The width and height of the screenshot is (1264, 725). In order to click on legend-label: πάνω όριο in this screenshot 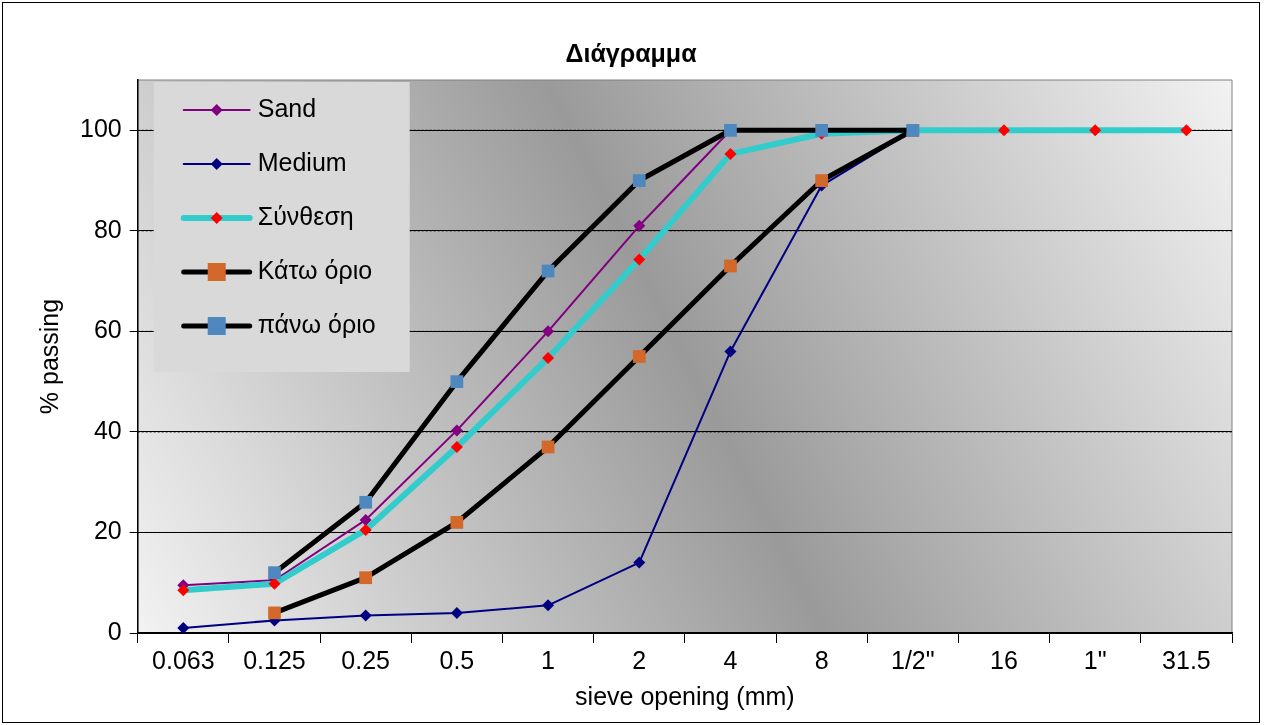, I will do `click(316, 323)`.